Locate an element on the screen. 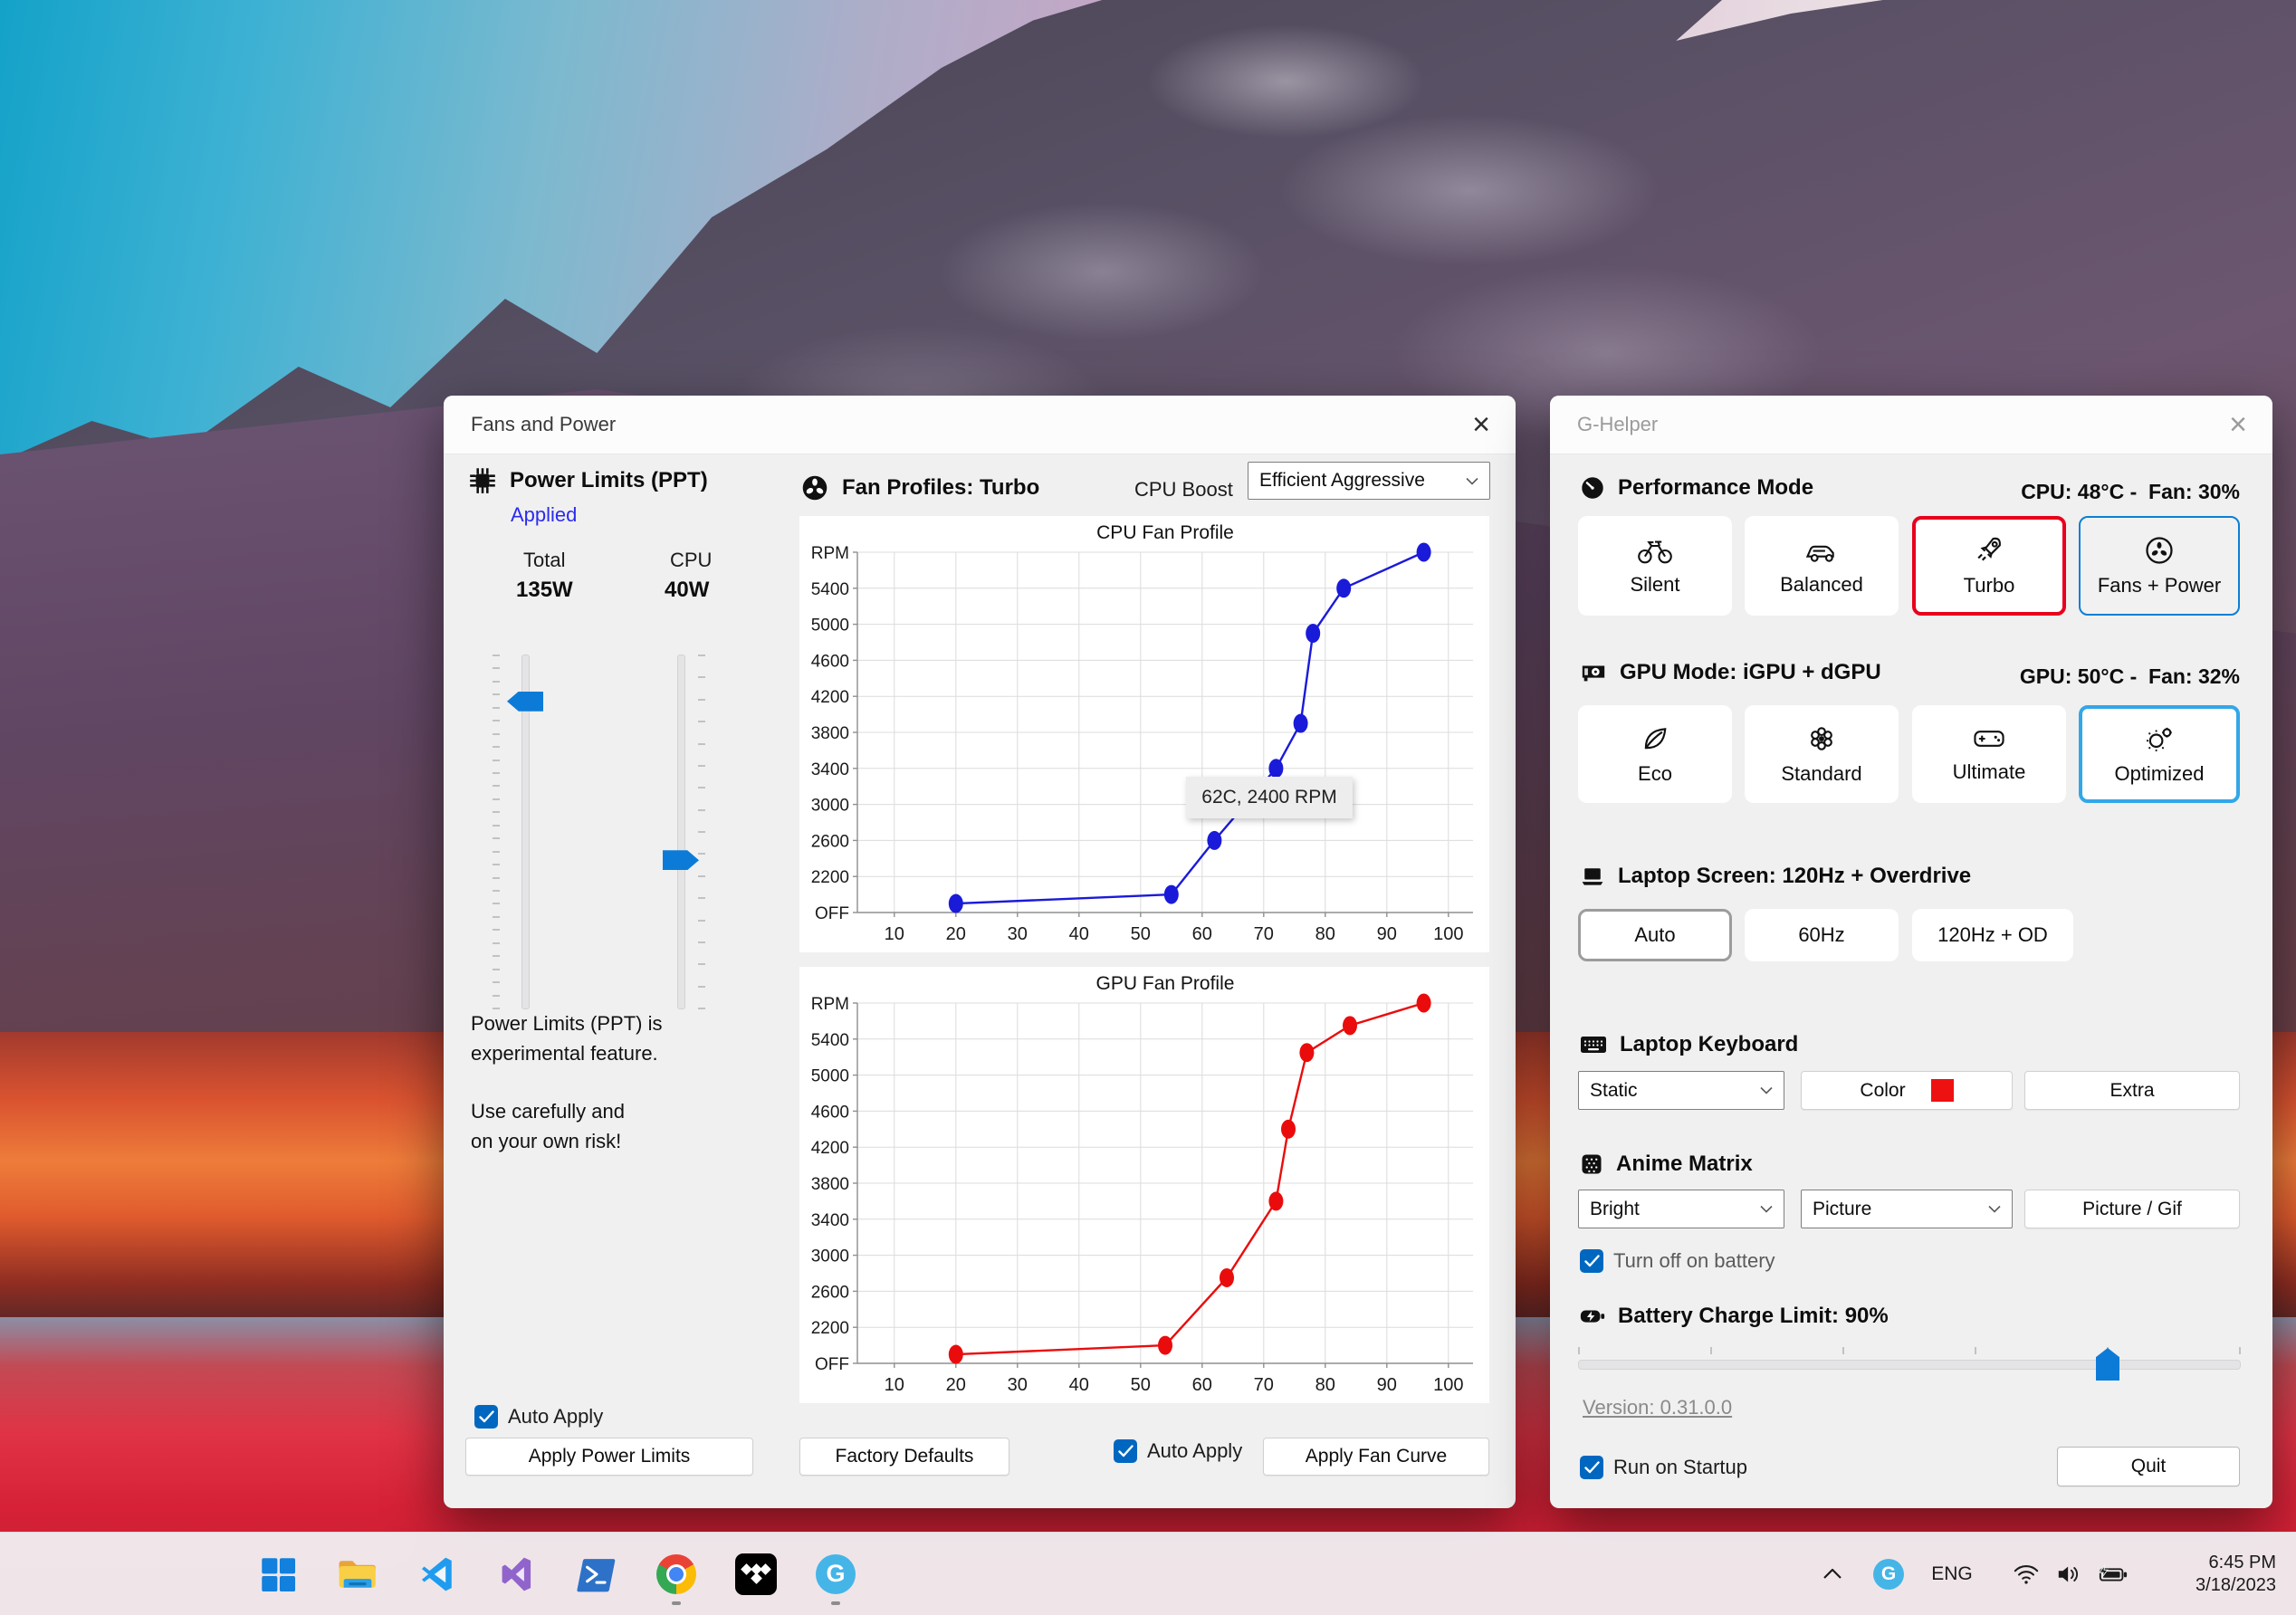  gauge-icon is located at coordinates (1592, 488).